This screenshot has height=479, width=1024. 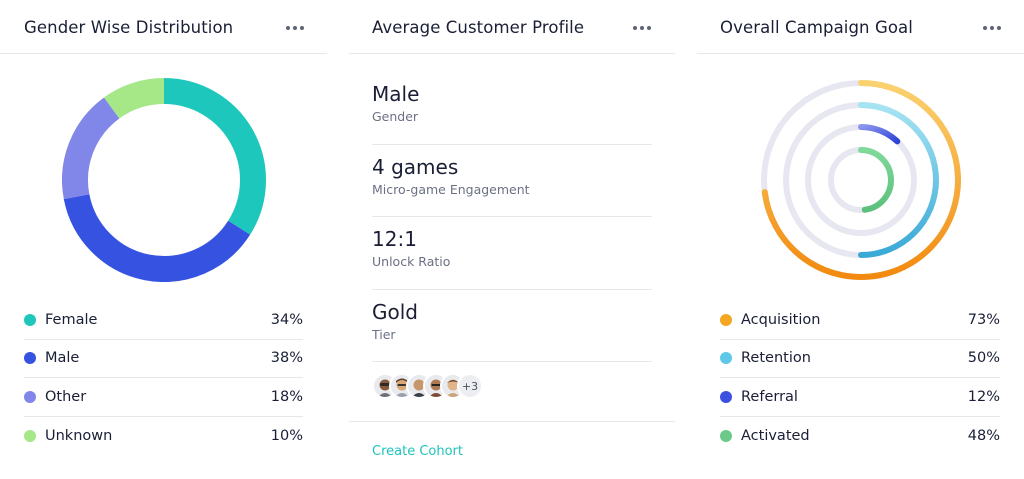 I want to click on profile-value: 12:1, so click(x=394, y=239).